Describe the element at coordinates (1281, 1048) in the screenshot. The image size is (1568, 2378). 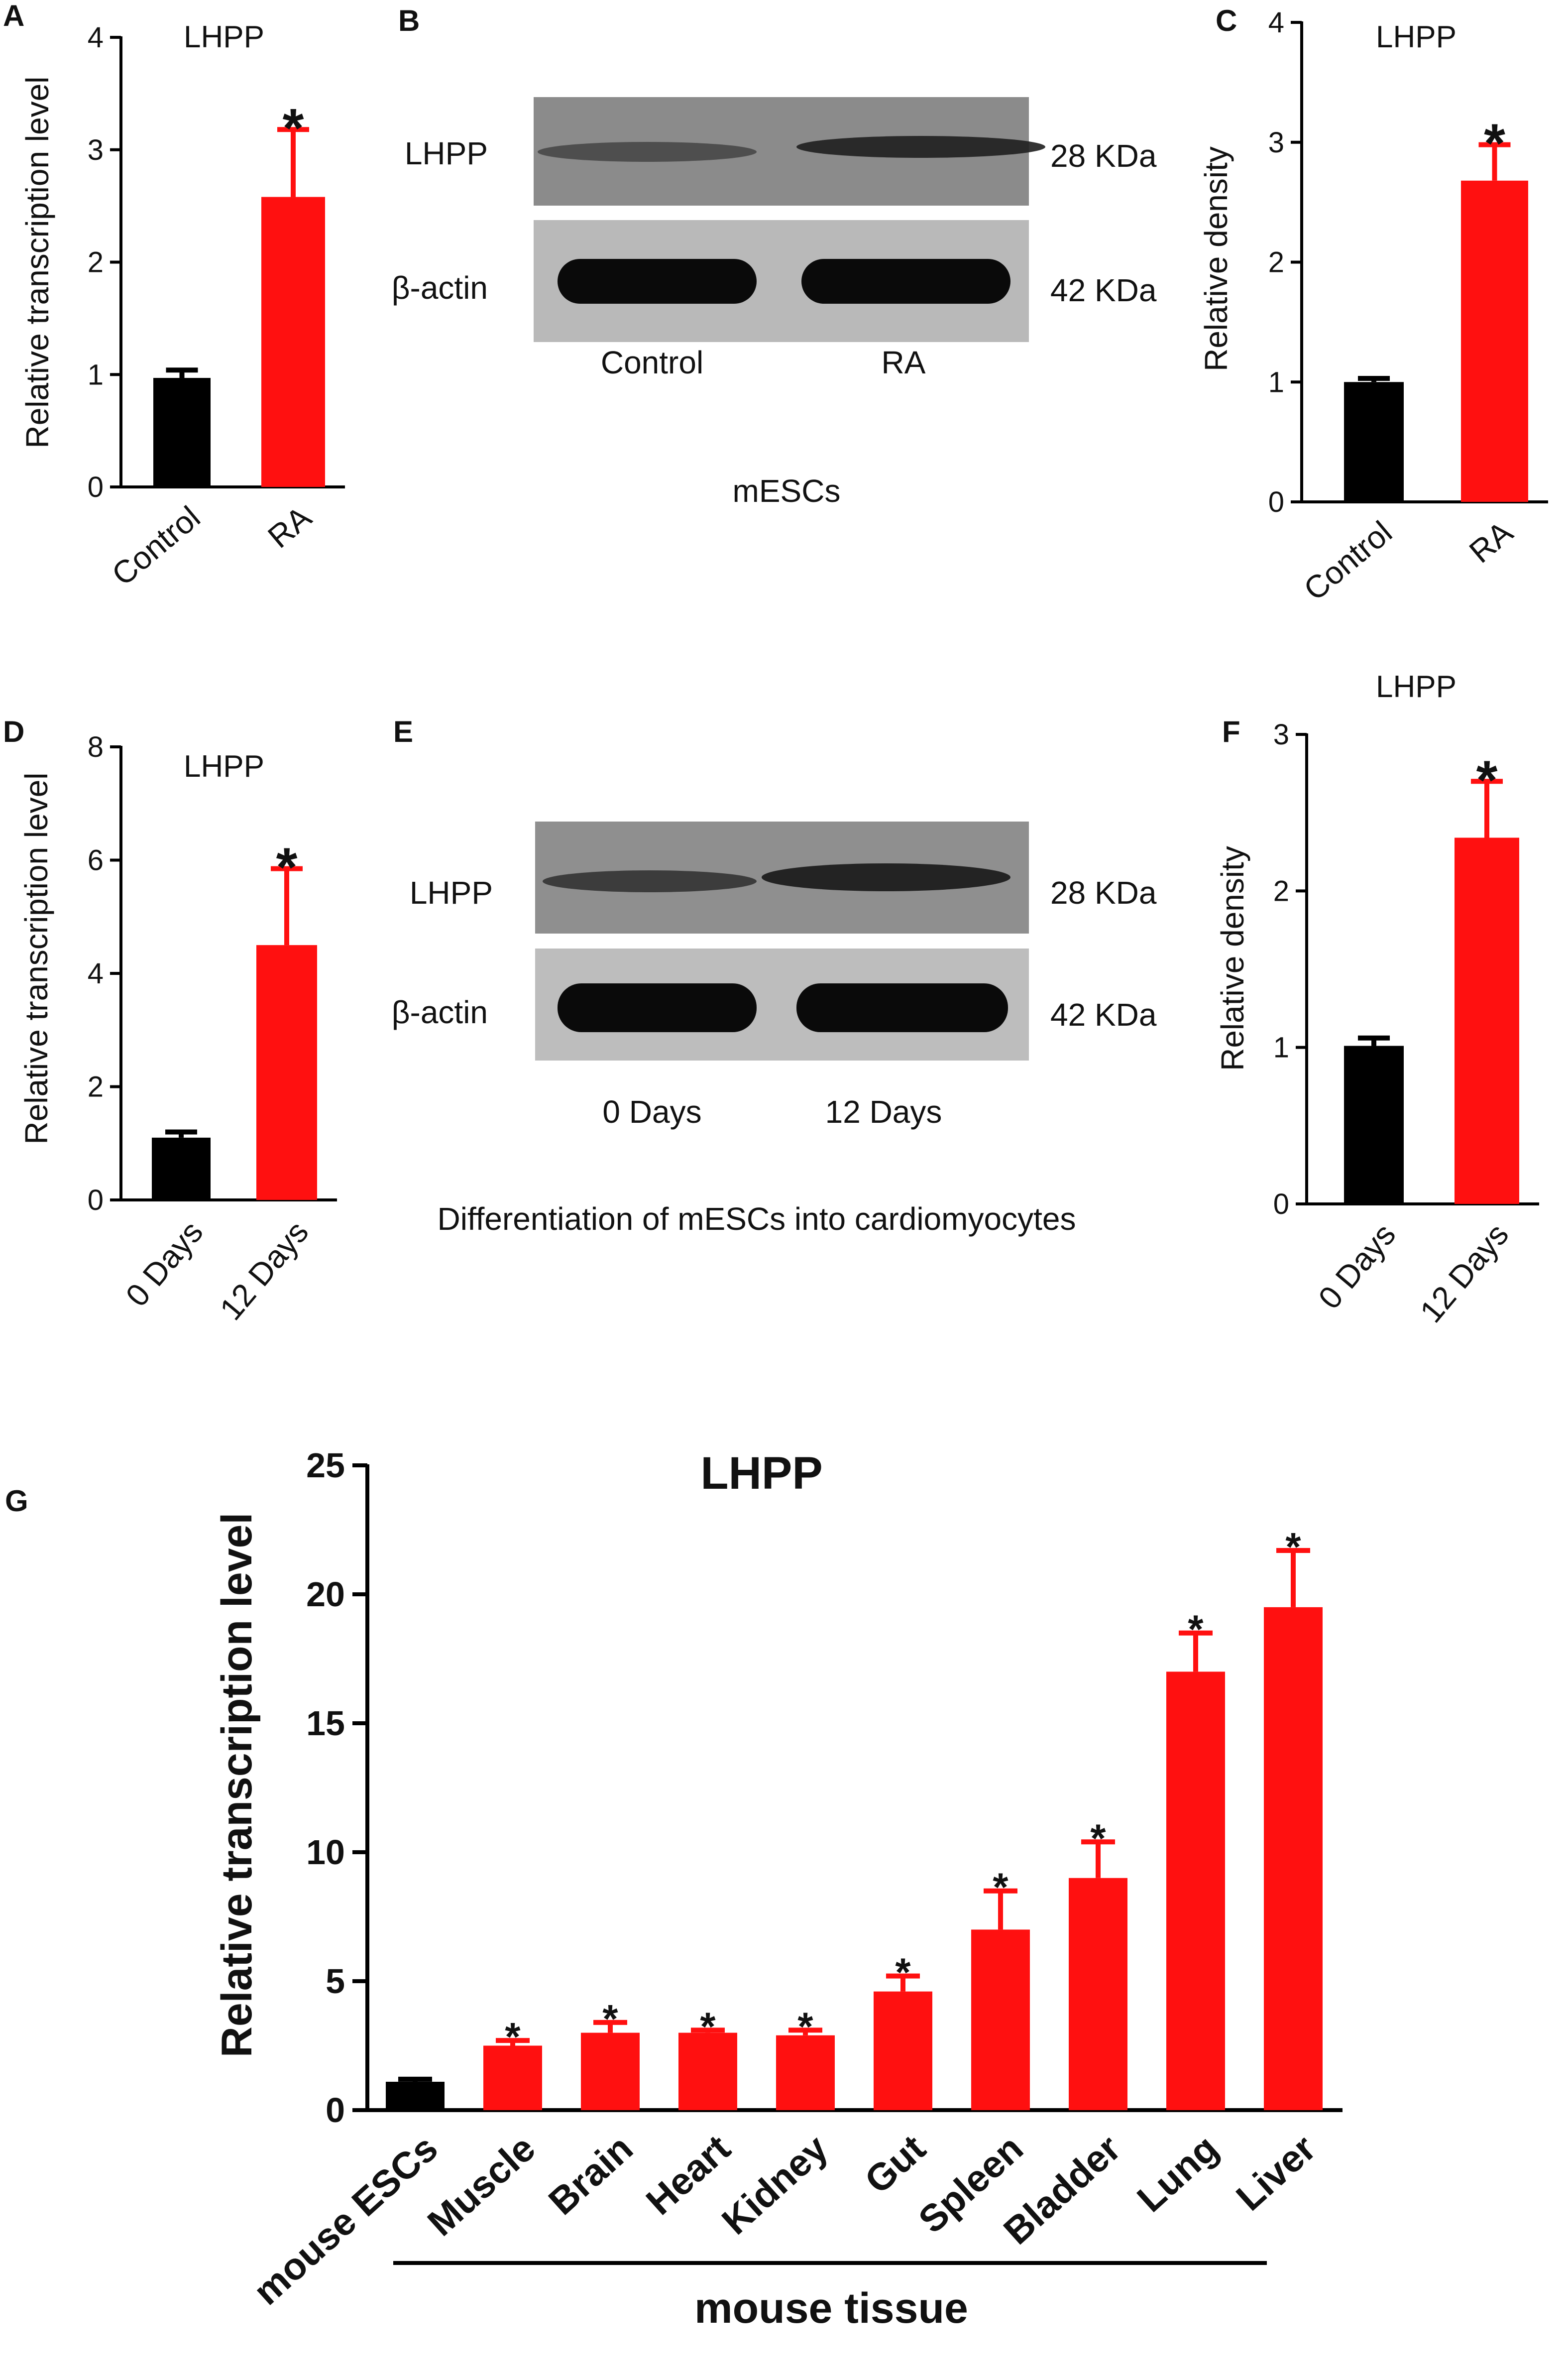
I see `panel-f-y-tick-label: 1` at that location.